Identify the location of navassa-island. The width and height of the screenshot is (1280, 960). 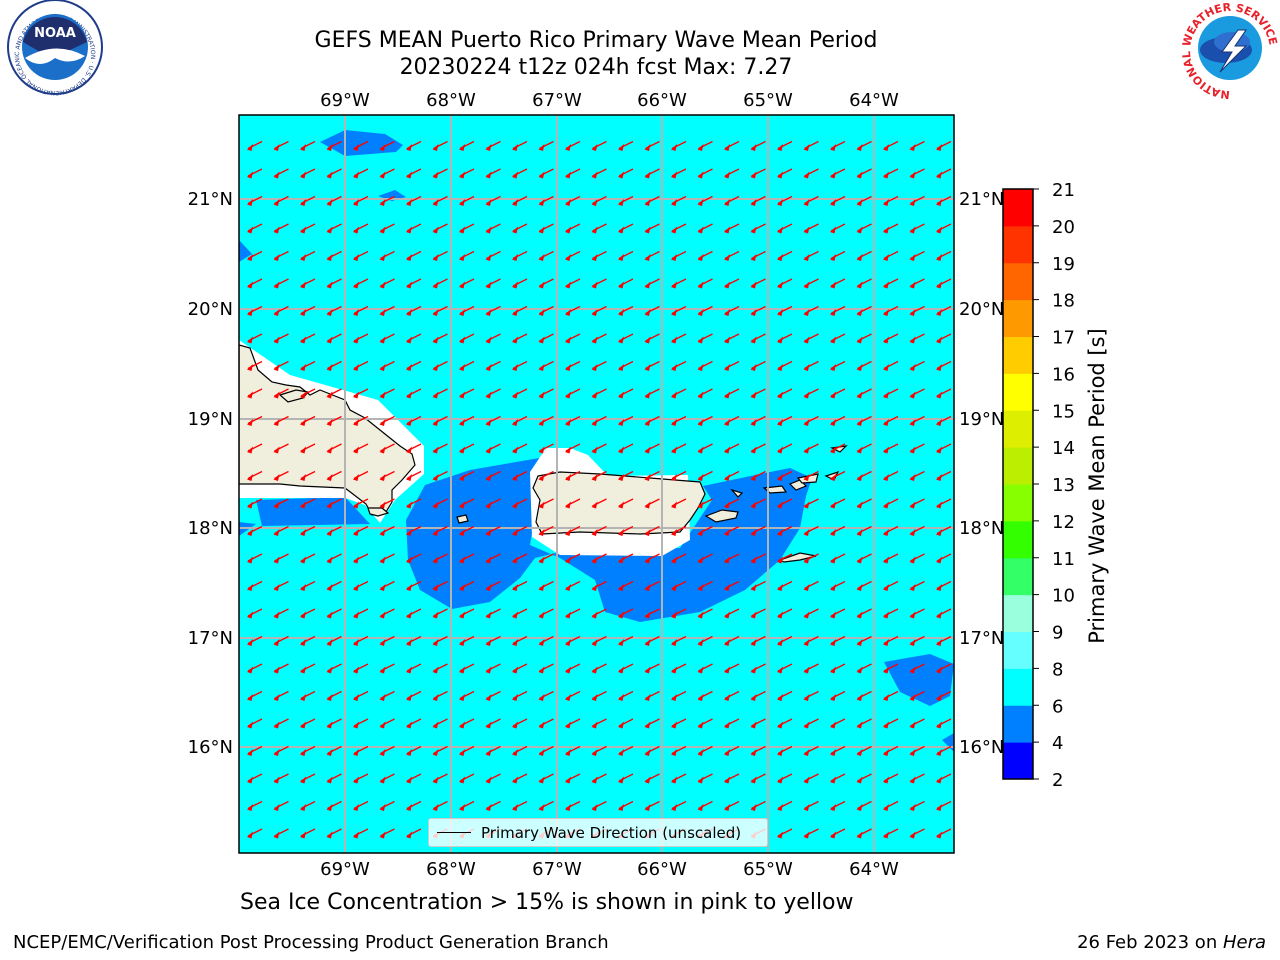
(378, 512).